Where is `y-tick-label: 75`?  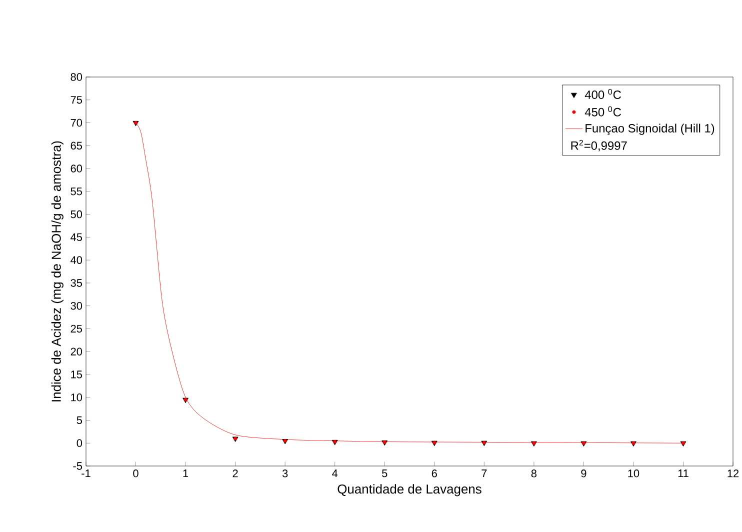 y-tick-label: 75 is located at coordinates (76, 100).